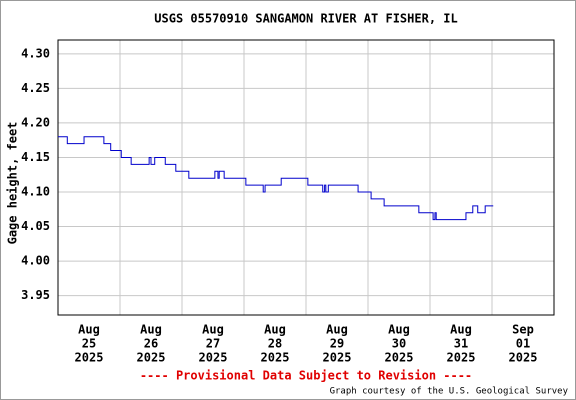 This screenshot has height=400, width=576. Describe the element at coordinates (399, 344) in the screenshot. I see `x-tick-label: 30` at that location.